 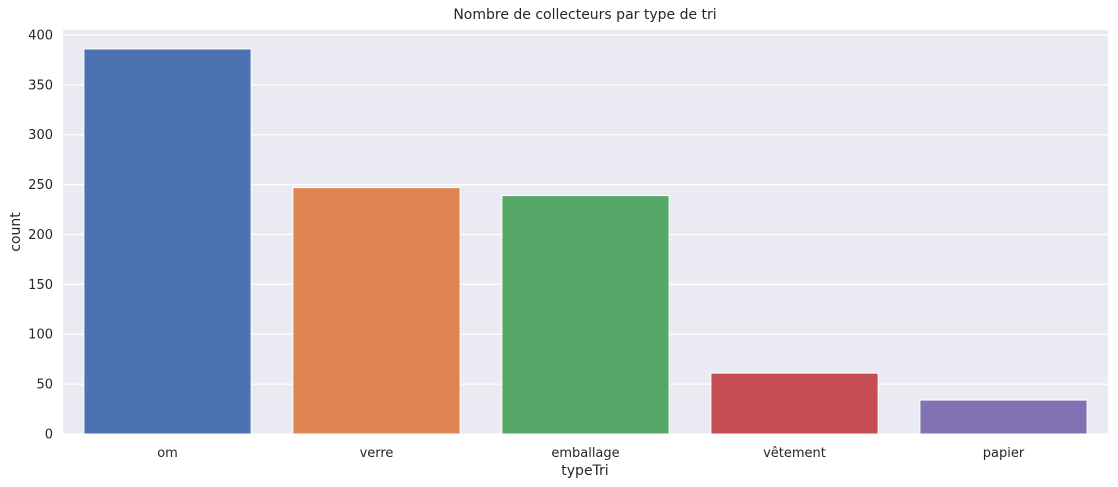 I want to click on x-tick-label: emballage, so click(x=585, y=453).